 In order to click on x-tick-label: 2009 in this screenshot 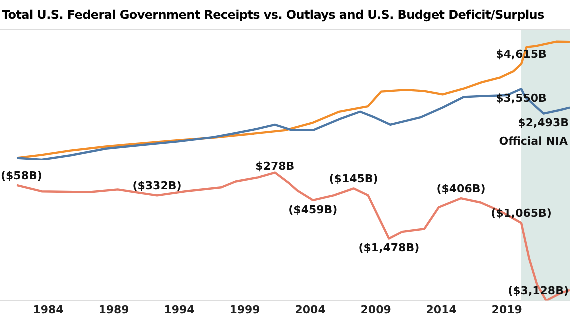, I will do `click(376, 309)`.